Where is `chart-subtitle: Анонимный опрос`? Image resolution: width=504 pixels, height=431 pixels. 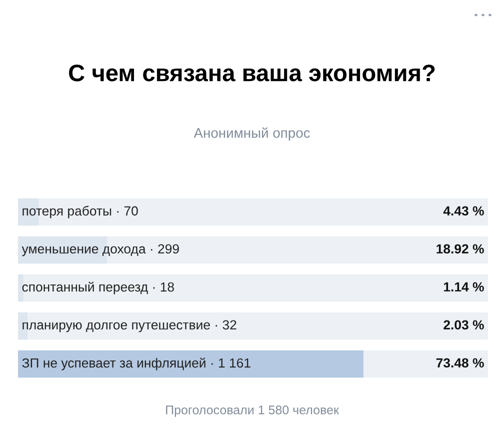
chart-subtitle: Анонимный опрос is located at coordinates (252, 134).